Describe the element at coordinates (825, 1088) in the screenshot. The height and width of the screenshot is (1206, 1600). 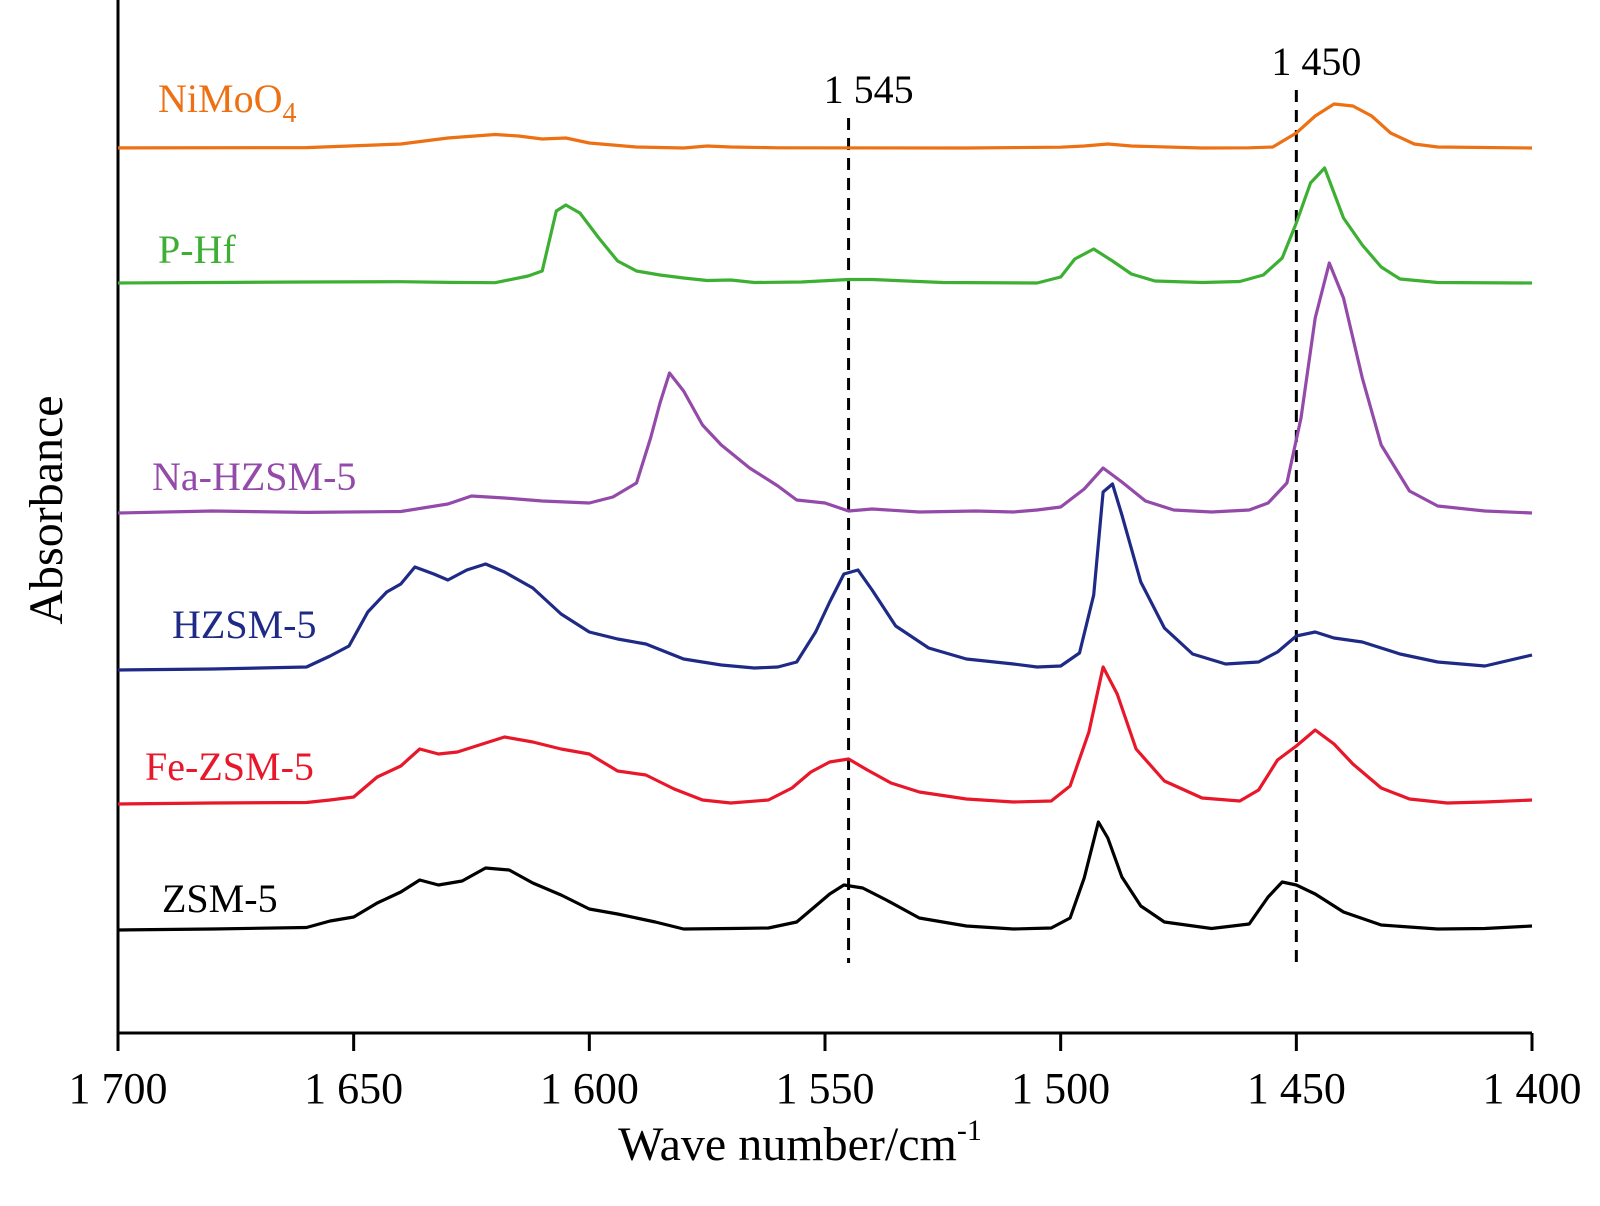
I see `x-tick-label: 1 550` at that location.